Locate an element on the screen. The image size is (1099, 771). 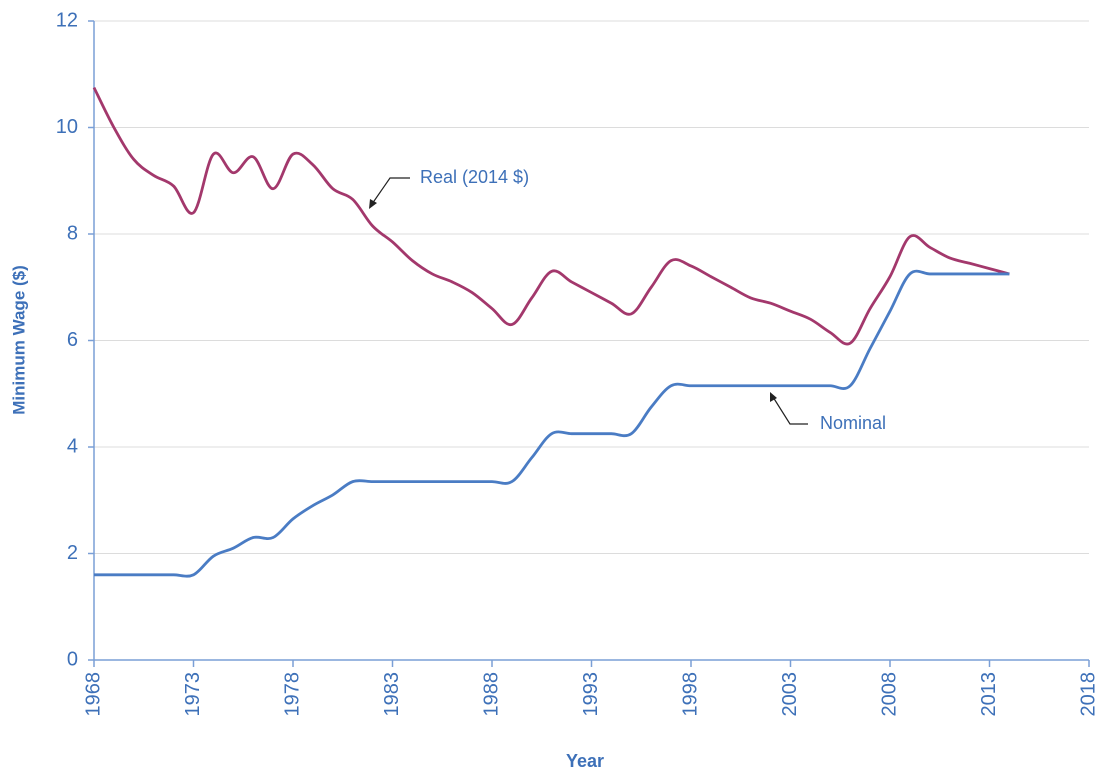
x-tick-label: 2003 is located at coordinates (790, 694).